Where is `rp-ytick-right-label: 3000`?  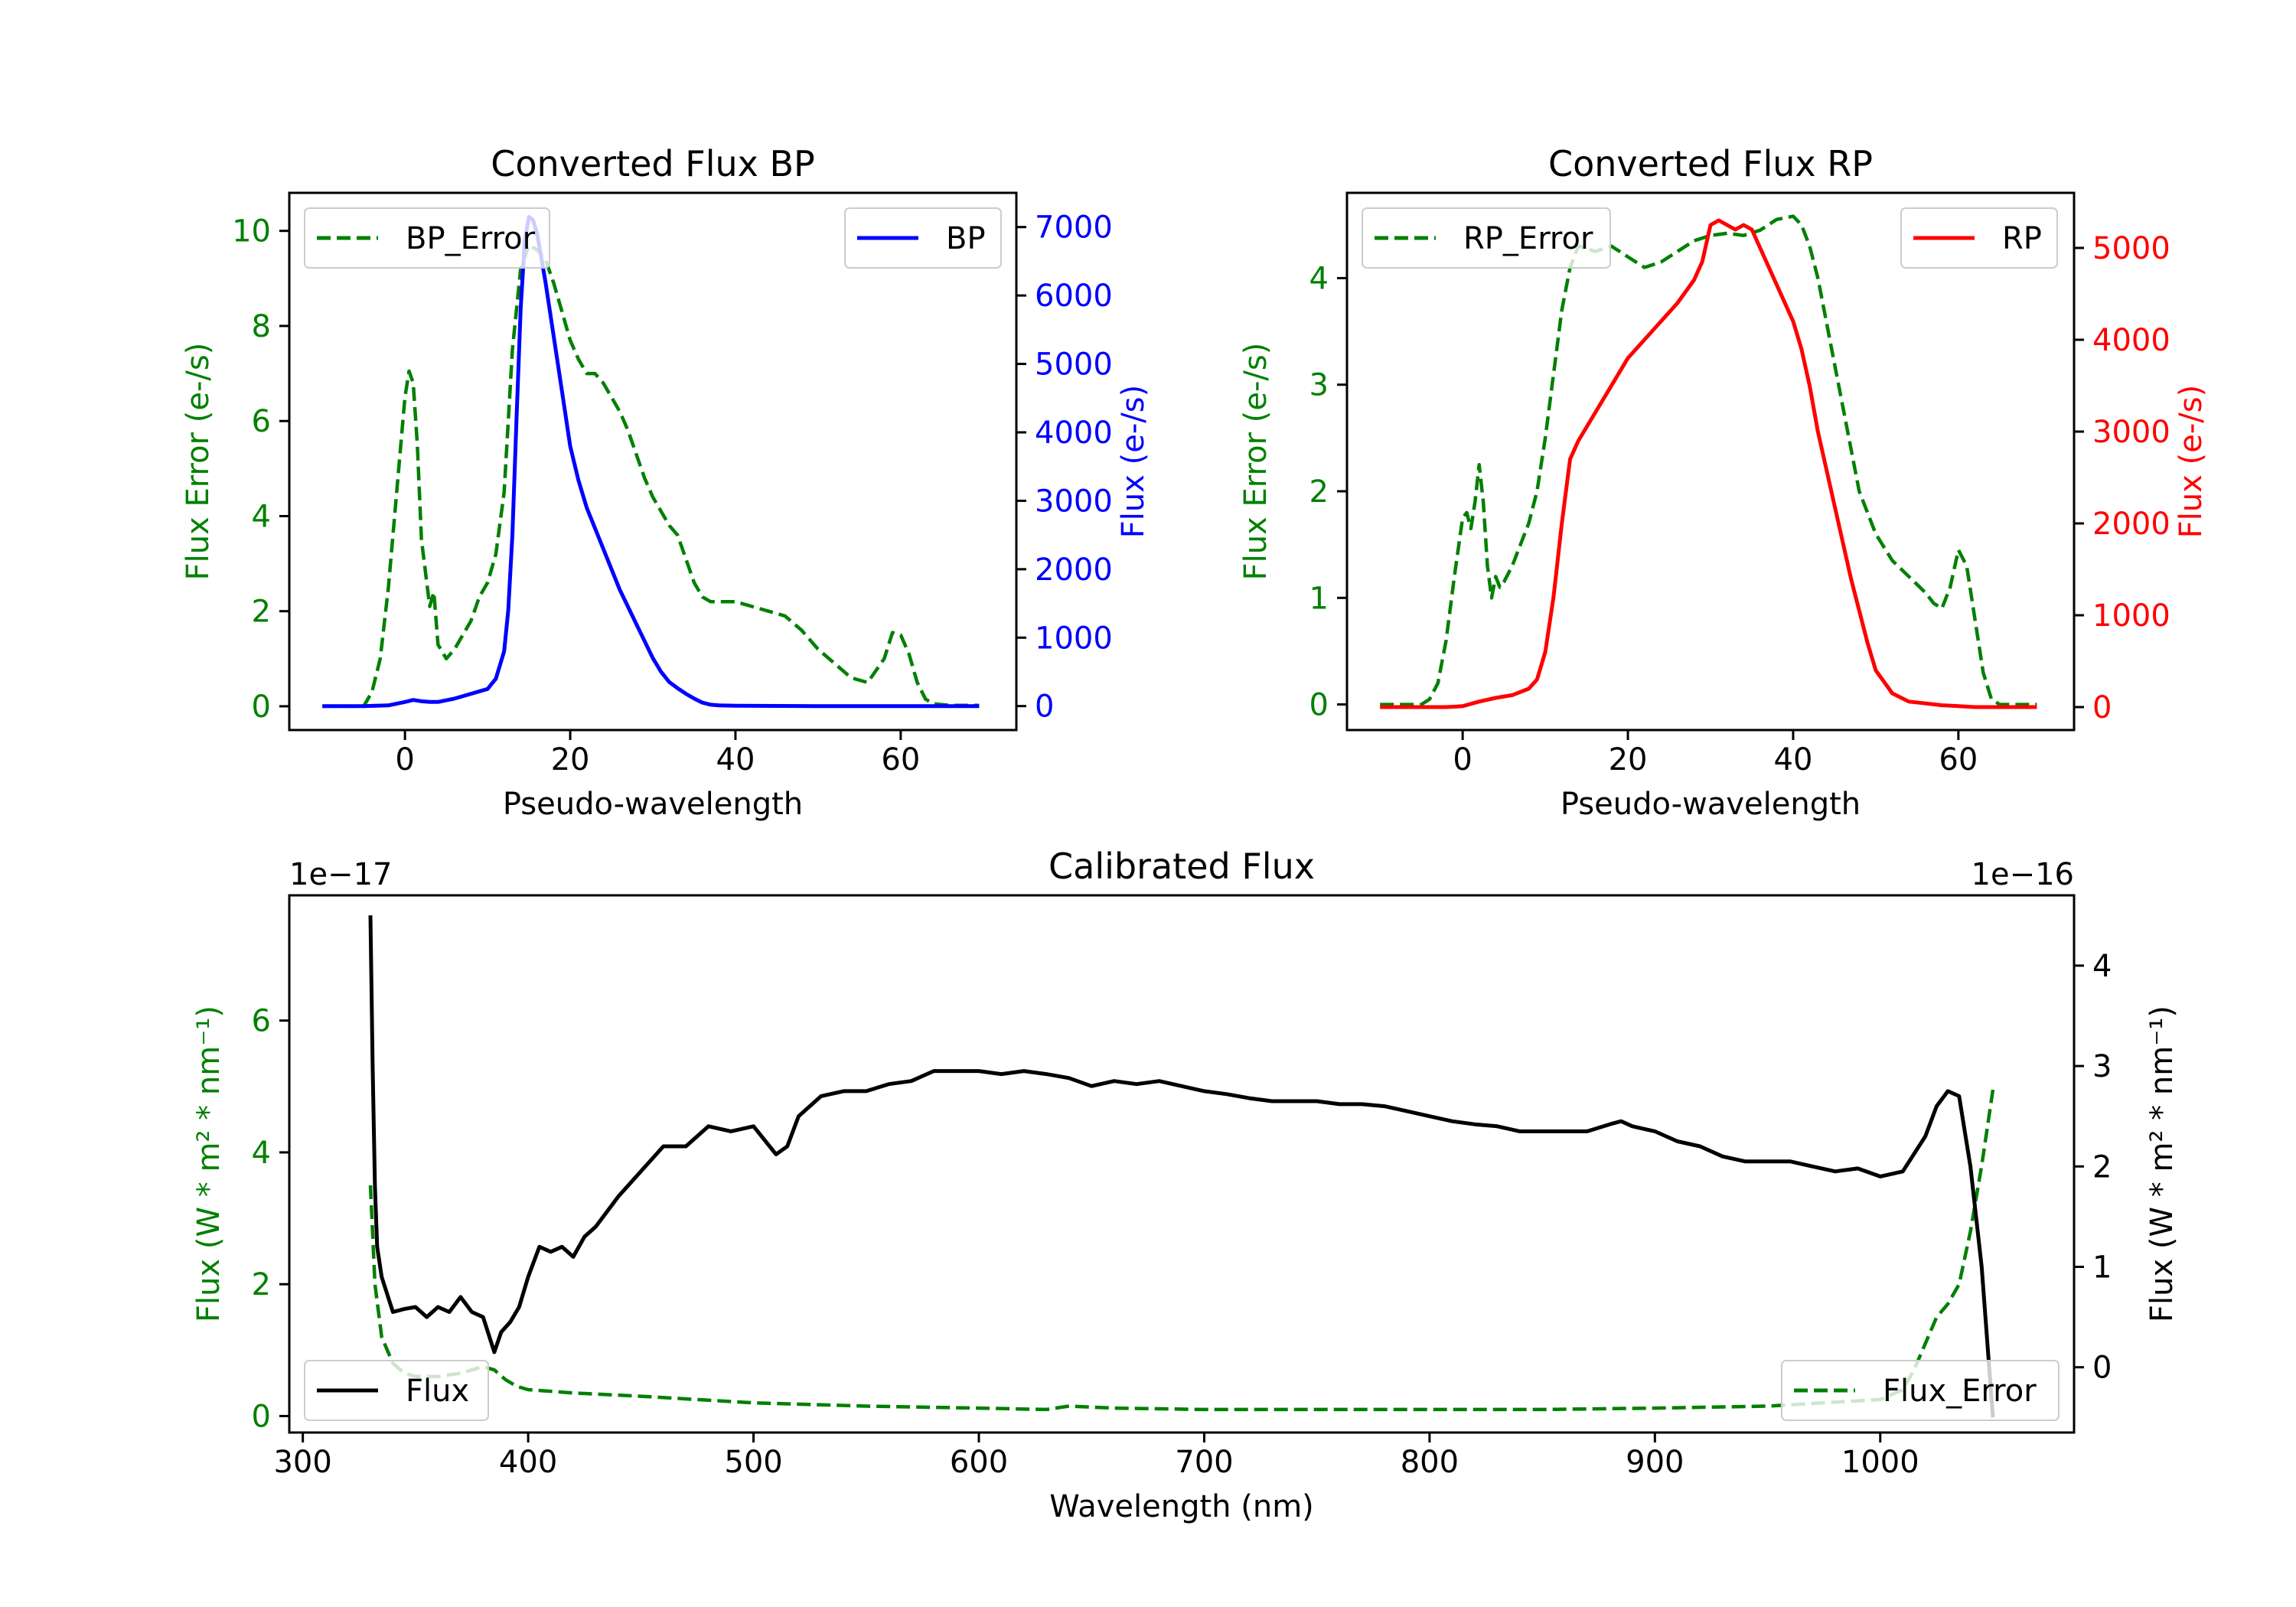
rp-ytick-right-label: 3000 is located at coordinates (2131, 432).